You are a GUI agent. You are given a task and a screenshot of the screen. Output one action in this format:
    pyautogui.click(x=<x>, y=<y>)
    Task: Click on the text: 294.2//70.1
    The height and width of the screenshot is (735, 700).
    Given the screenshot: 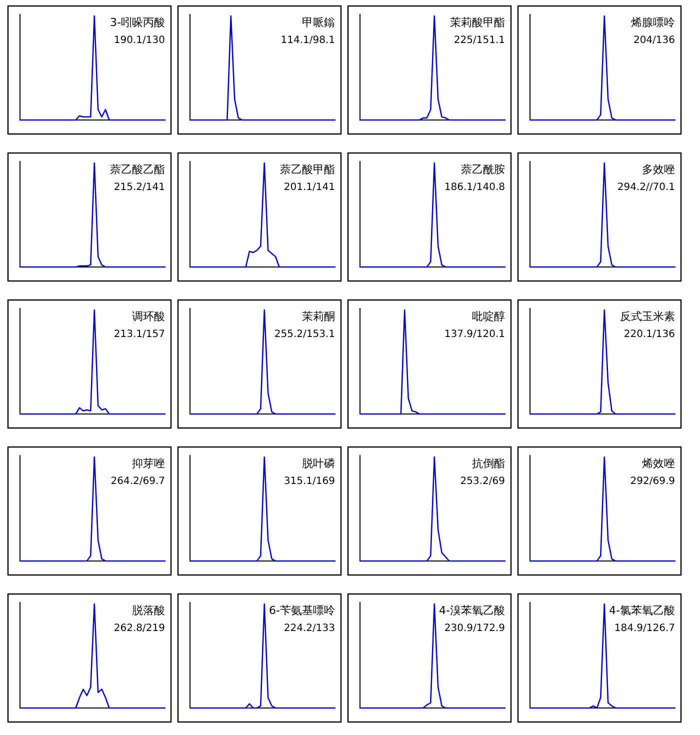 What is the action you would take?
    pyautogui.click(x=646, y=187)
    